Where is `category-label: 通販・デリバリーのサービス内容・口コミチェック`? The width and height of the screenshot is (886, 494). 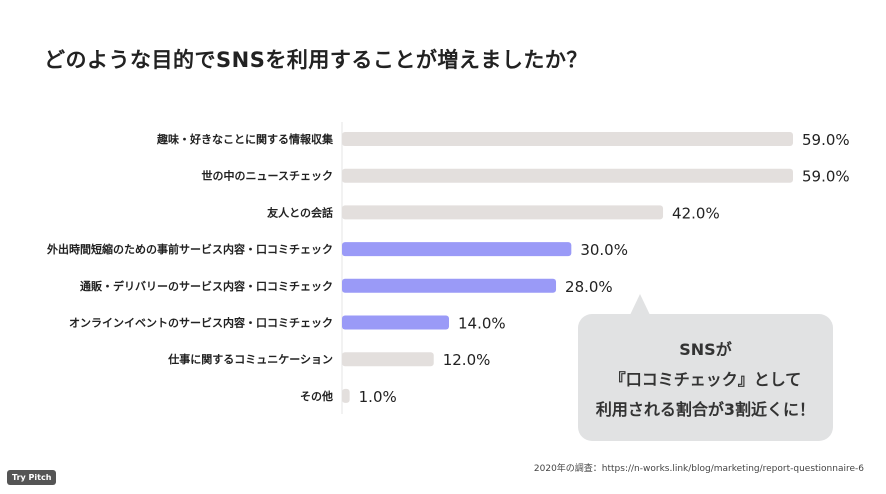
category-label: 通販・デリバリーのサービス内容・口コミチェック is located at coordinates (206, 286).